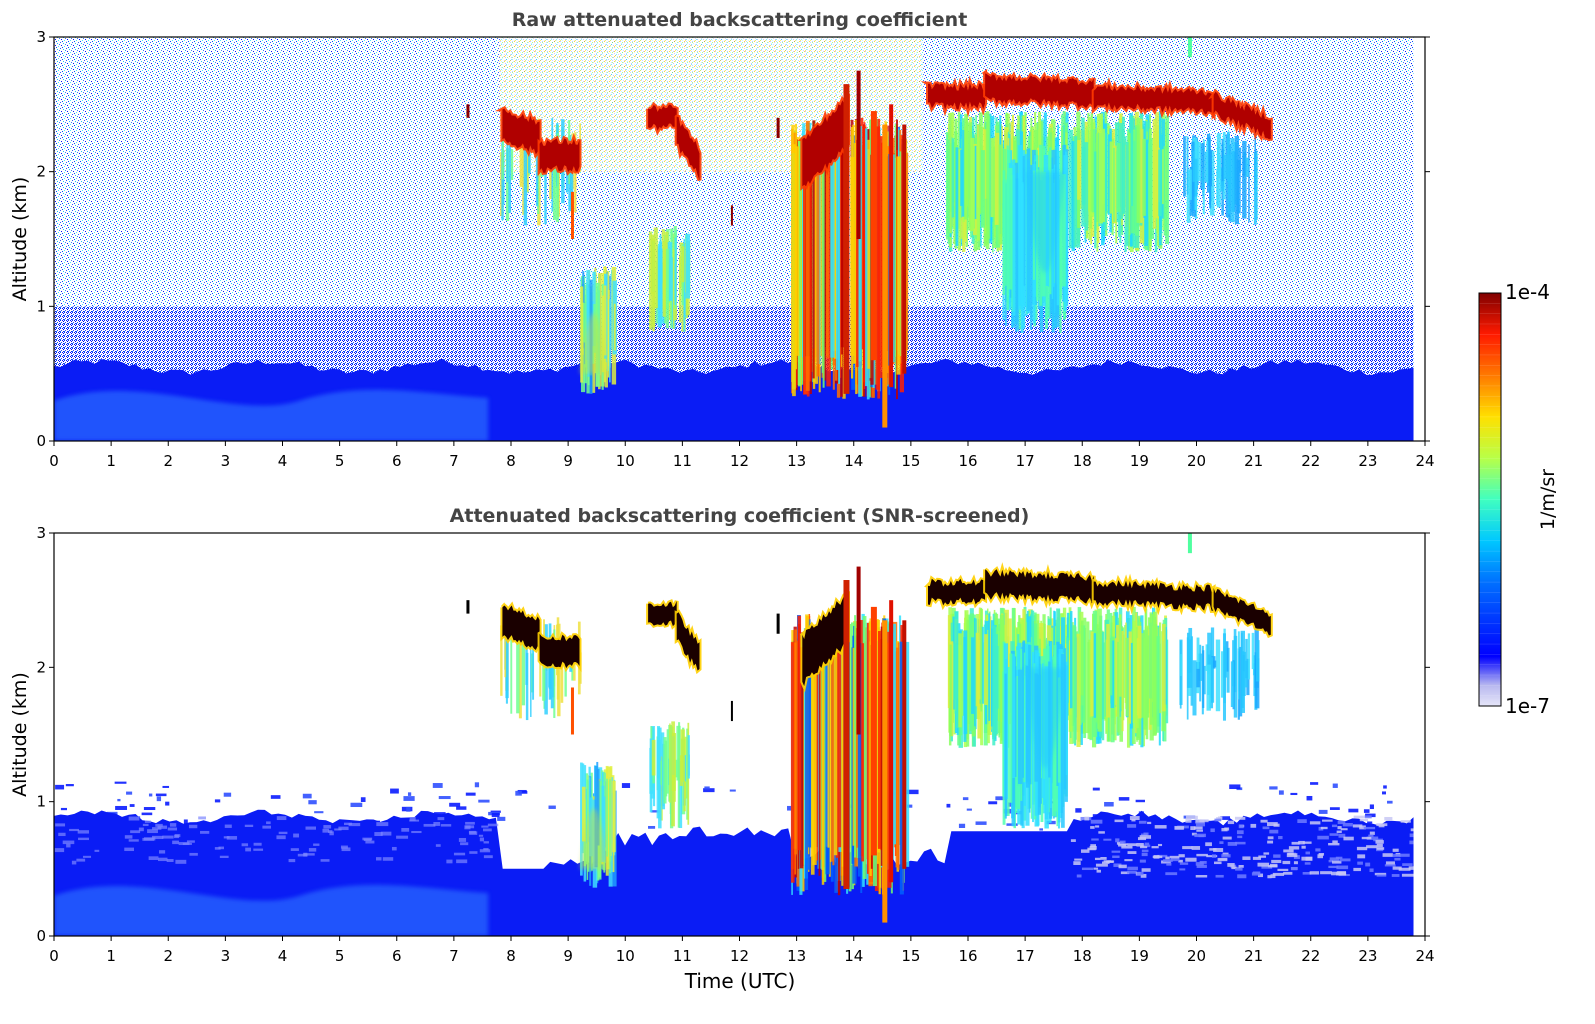 The height and width of the screenshot is (1024, 1595). What do you see at coordinates (967, 956) in the screenshot?
I see `x-tick-label: 16` at bounding box center [967, 956].